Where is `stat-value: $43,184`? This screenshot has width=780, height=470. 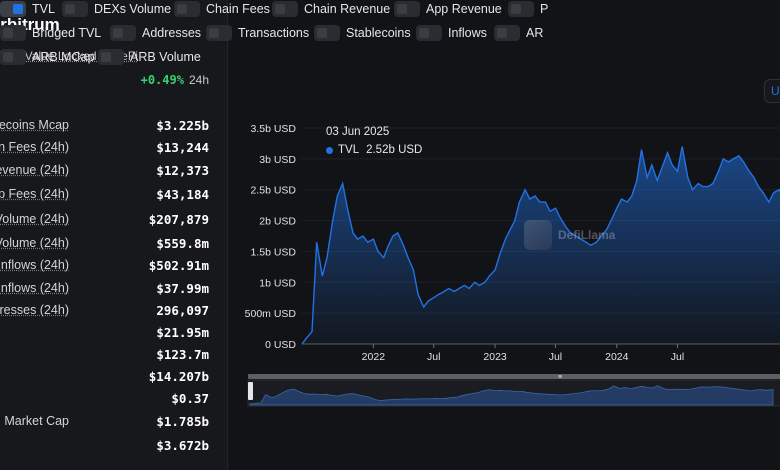
stat-value: $43,184 is located at coordinates (182, 194).